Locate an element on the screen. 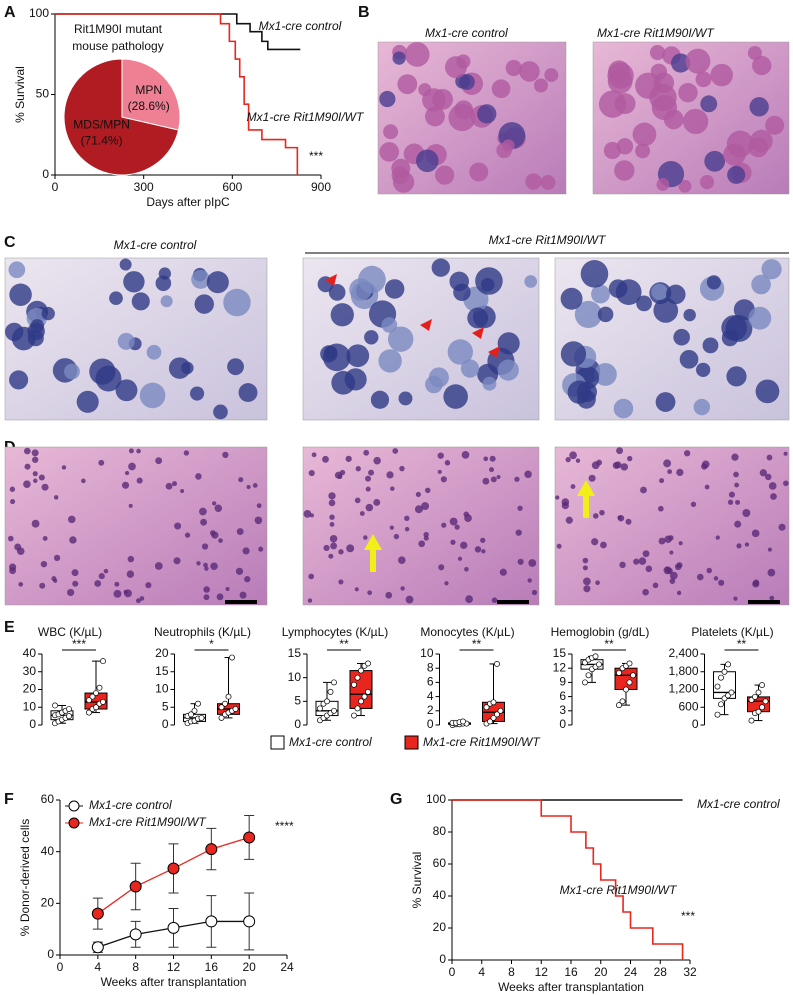 The height and width of the screenshot is (995, 793). x-axis-label: Weeks after transplantation is located at coordinates (174, 982).